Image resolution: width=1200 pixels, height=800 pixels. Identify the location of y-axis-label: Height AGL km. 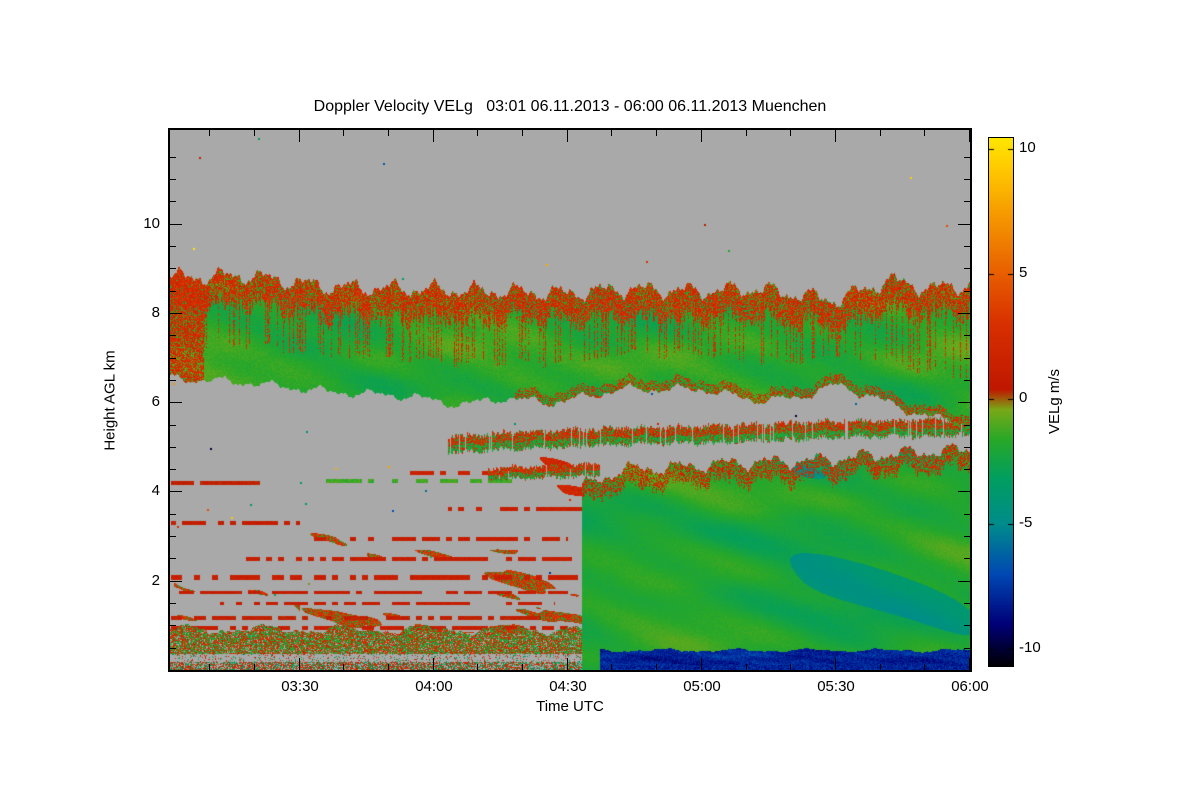
(110, 400).